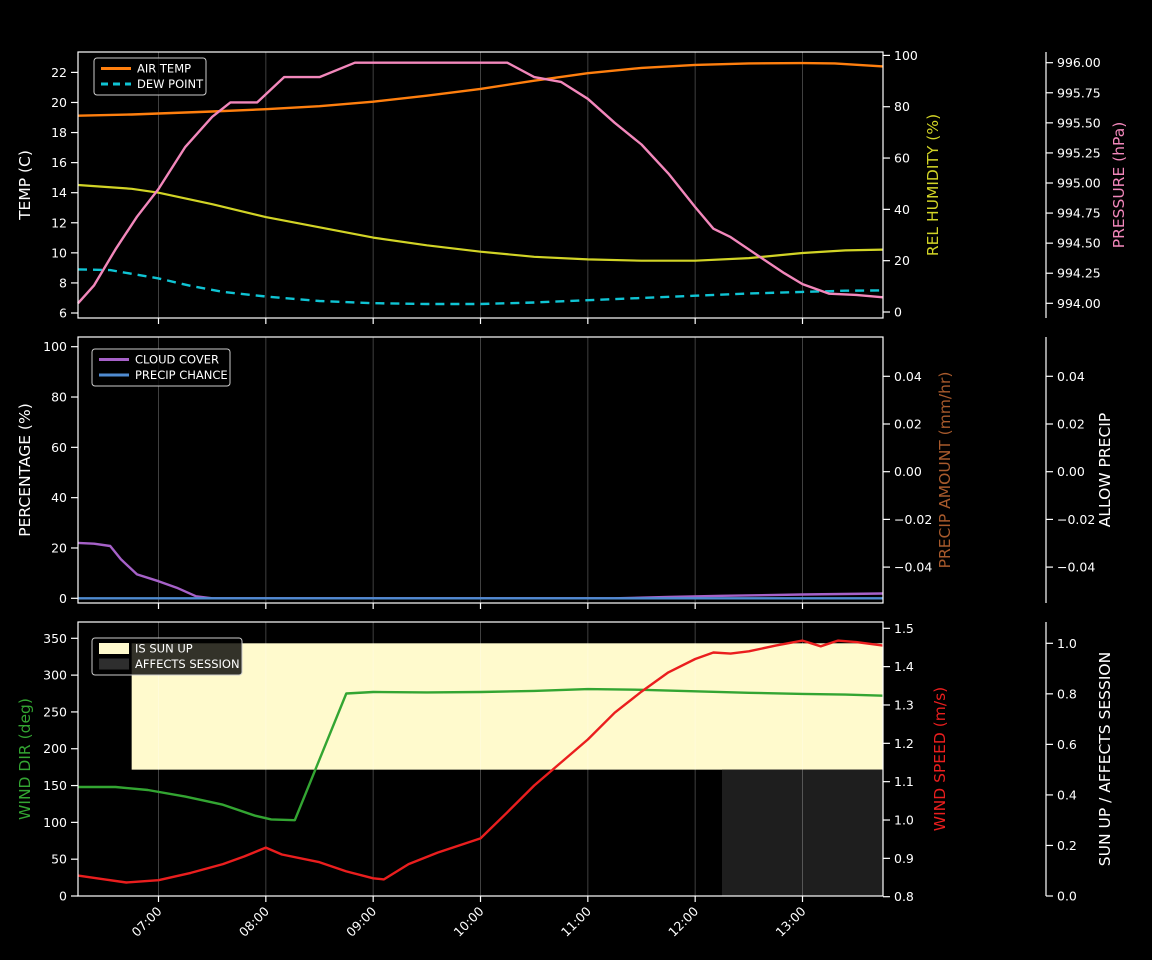 This screenshot has height=960, width=1152. What do you see at coordinates (1067, 794) in the screenshot?
I see `tick-label: 0.4` at bounding box center [1067, 794].